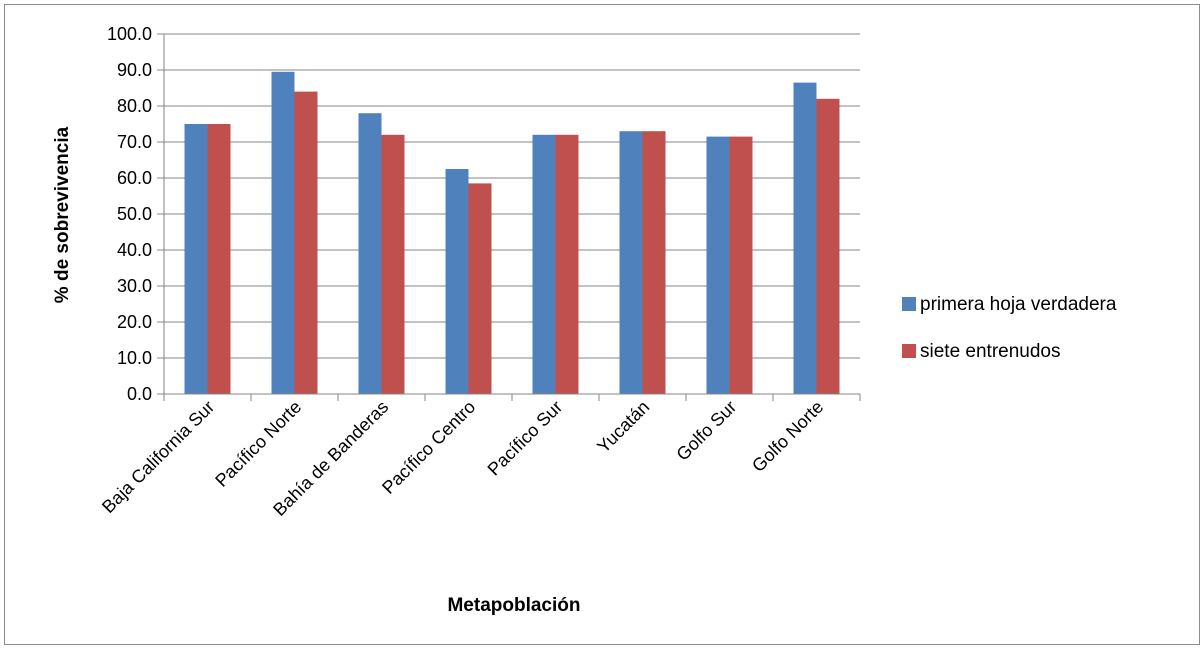 The width and height of the screenshot is (1204, 649). What do you see at coordinates (134, 358) in the screenshot?
I see `y-tick-label: 10.0` at bounding box center [134, 358].